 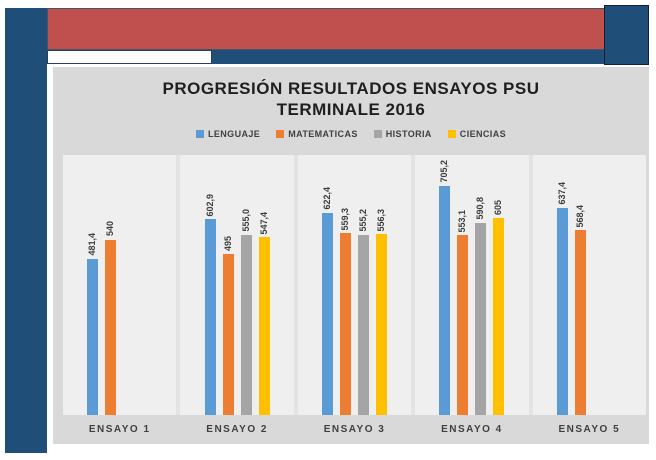 I want to click on left-accent-bar, so click(x=26, y=230).